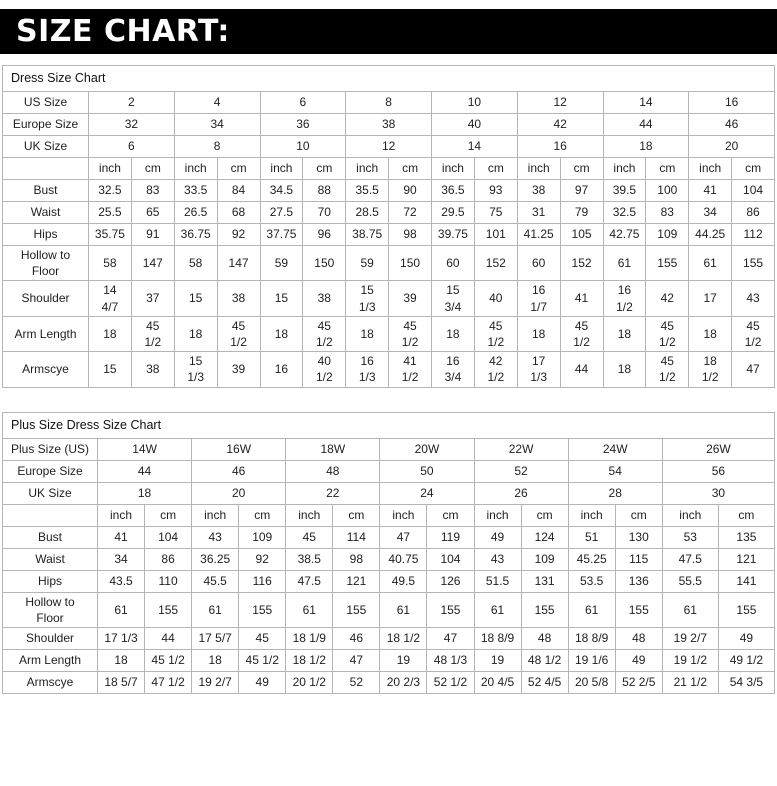 This screenshot has height=786, width=777. What do you see at coordinates (356, 559) in the screenshot?
I see `value-cell: 98` at bounding box center [356, 559].